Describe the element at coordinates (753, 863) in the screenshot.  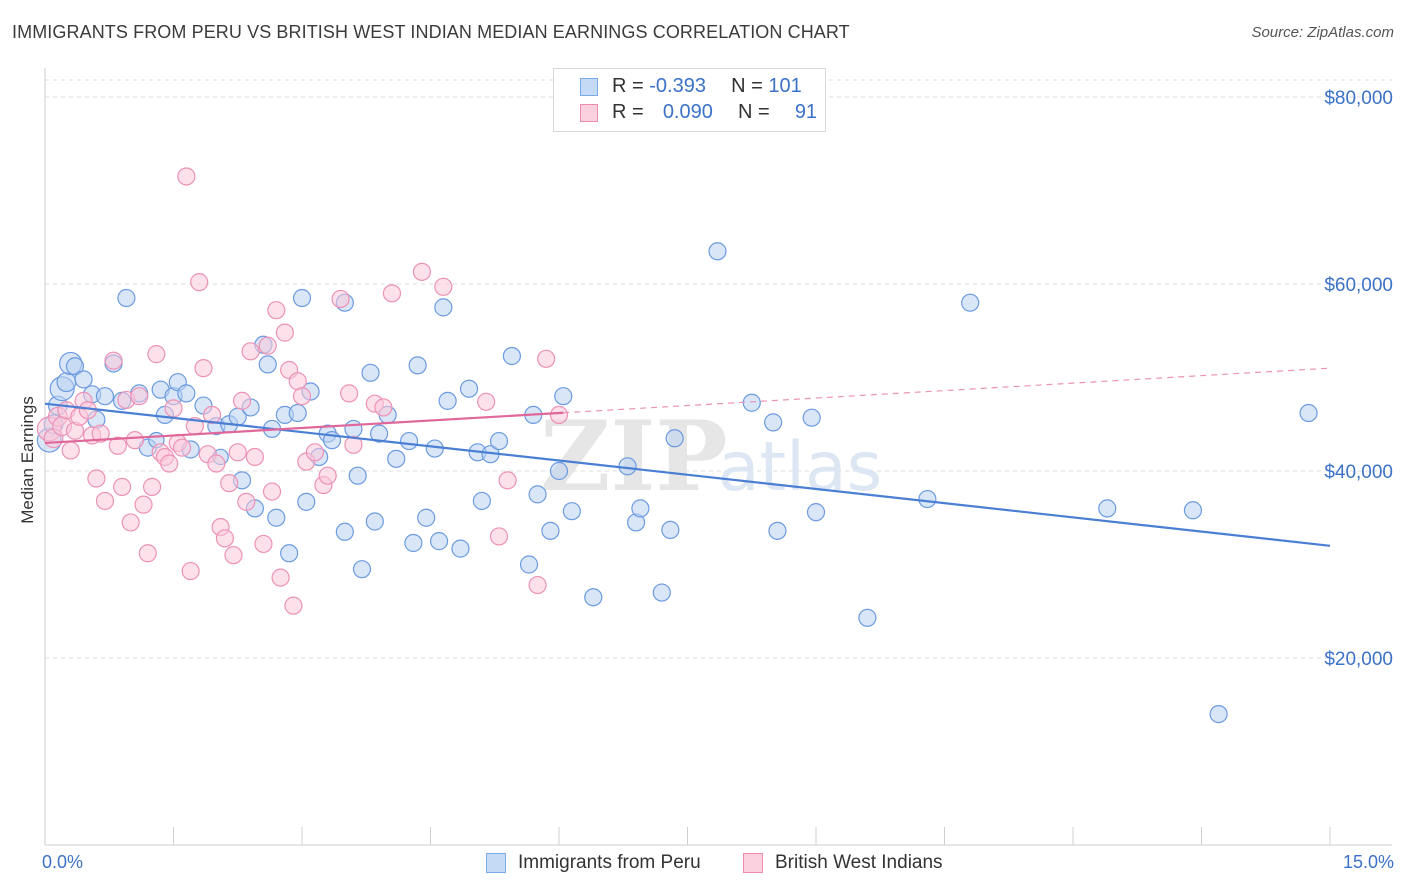
I see `bottom-legend-swatch-bwi` at that location.